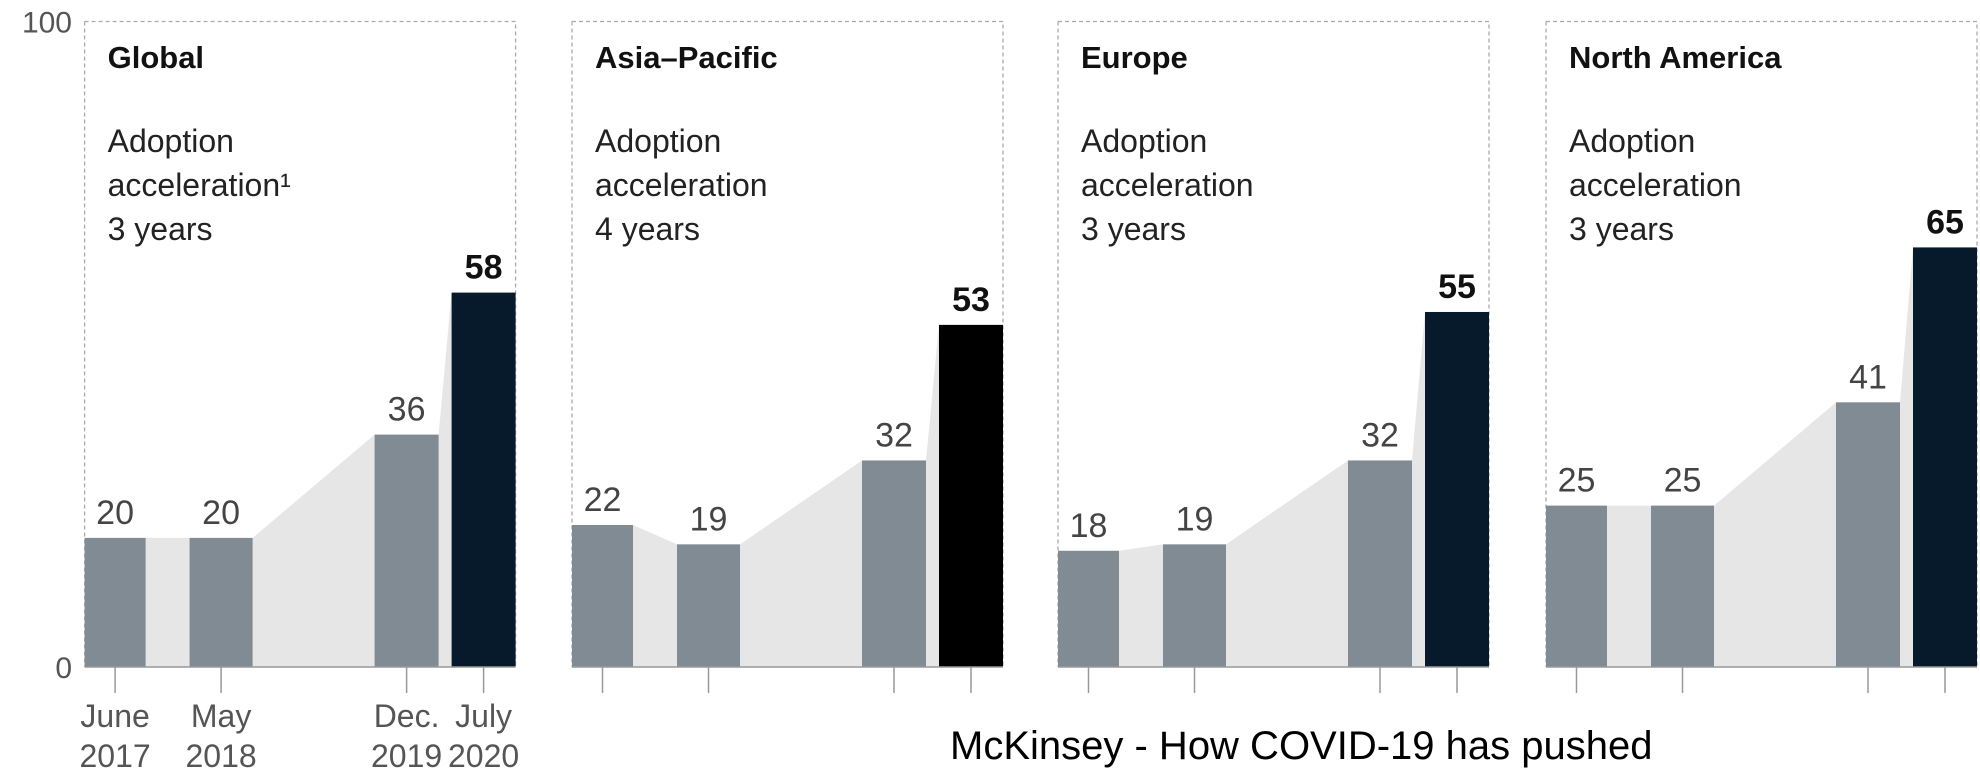 The width and height of the screenshot is (1980, 777). What do you see at coordinates (407, 410) in the screenshot?
I see `value-label: 36` at bounding box center [407, 410].